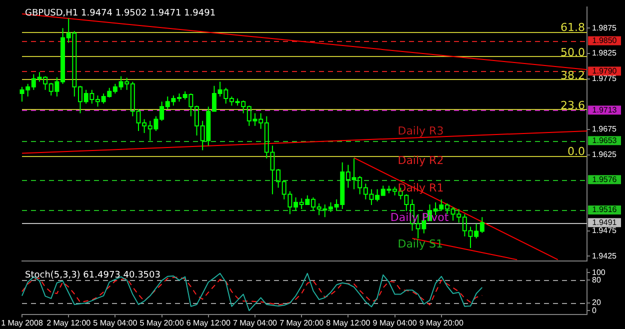 This screenshot has width=625, height=329. I want to click on x-tick-label: 1 May 2008, so click(22, 323).